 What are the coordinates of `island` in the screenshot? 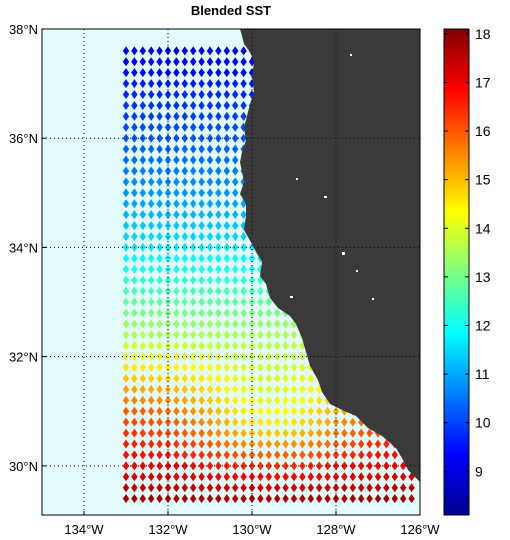 It's located at (291, 297).